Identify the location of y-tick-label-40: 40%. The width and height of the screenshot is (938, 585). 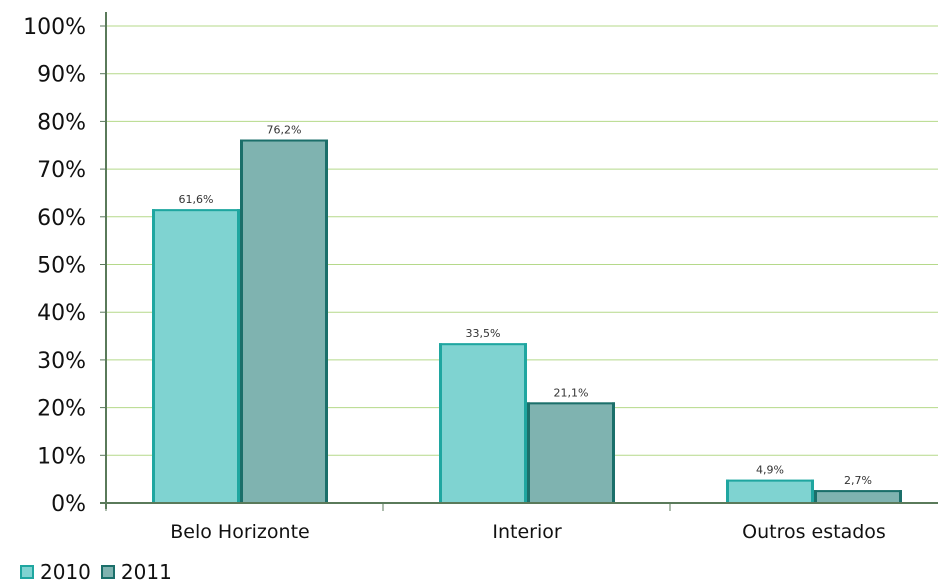
(61, 313).